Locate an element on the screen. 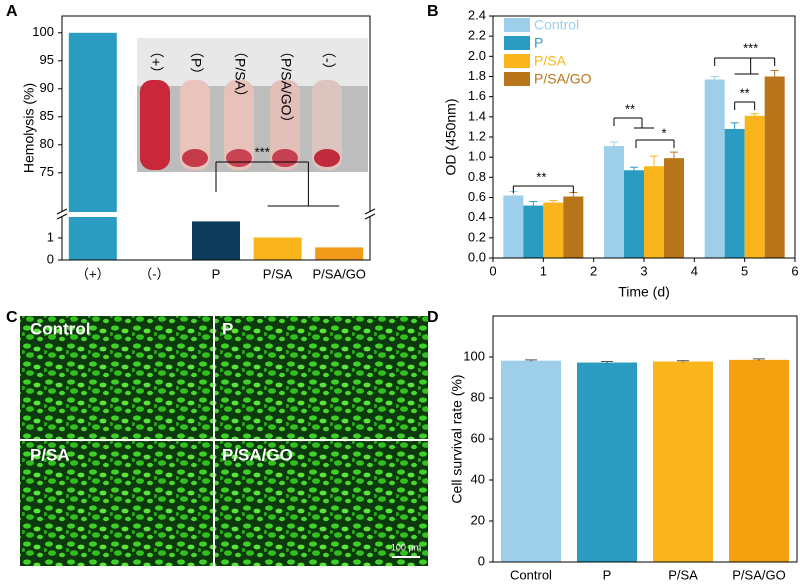 The height and width of the screenshot is (585, 800). axis-break is located at coordinates (216, 214).